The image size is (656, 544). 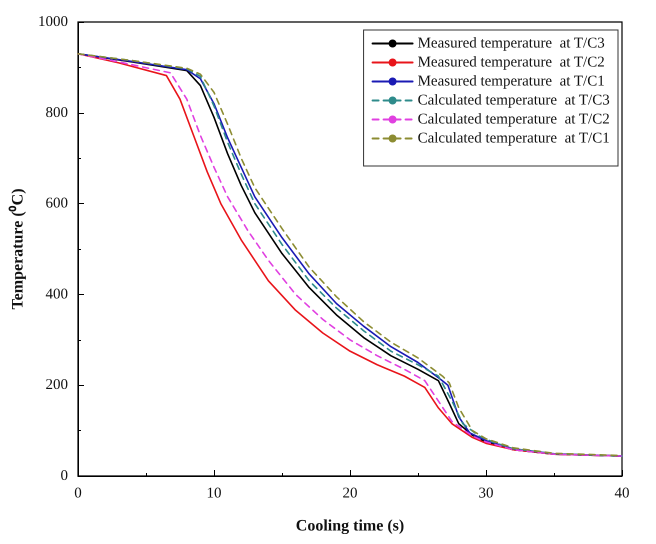 What do you see at coordinates (64, 476) in the screenshot?
I see `y-tick-label: 0` at bounding box center [64, 476].